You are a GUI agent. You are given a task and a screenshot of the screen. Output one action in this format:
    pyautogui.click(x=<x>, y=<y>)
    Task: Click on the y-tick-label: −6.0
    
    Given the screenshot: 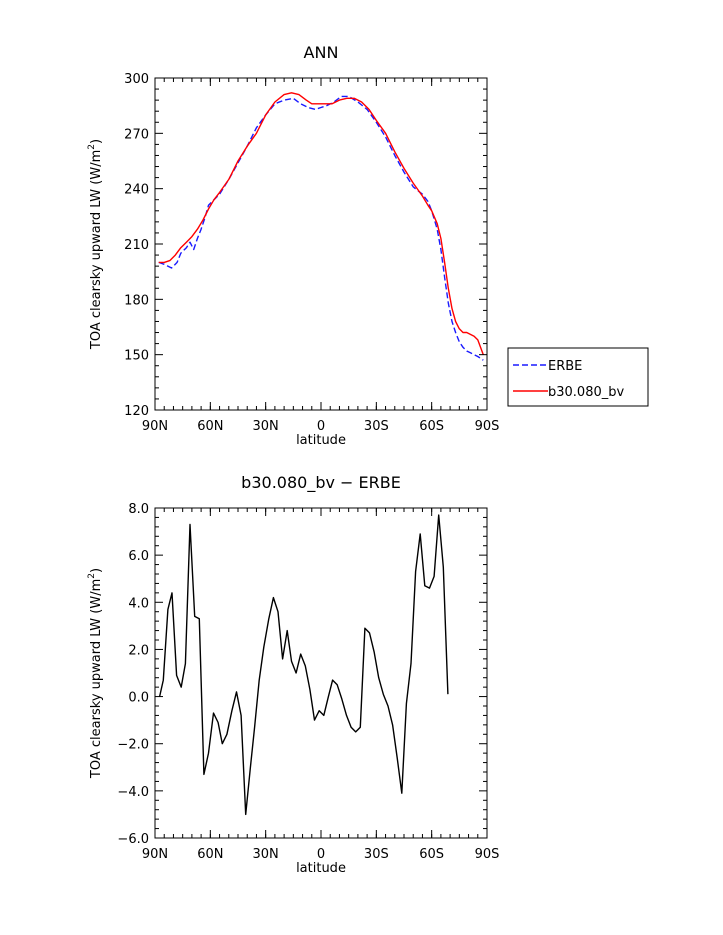 What is the action you would take?
    pyautogui.click(x=133, y=839)
    